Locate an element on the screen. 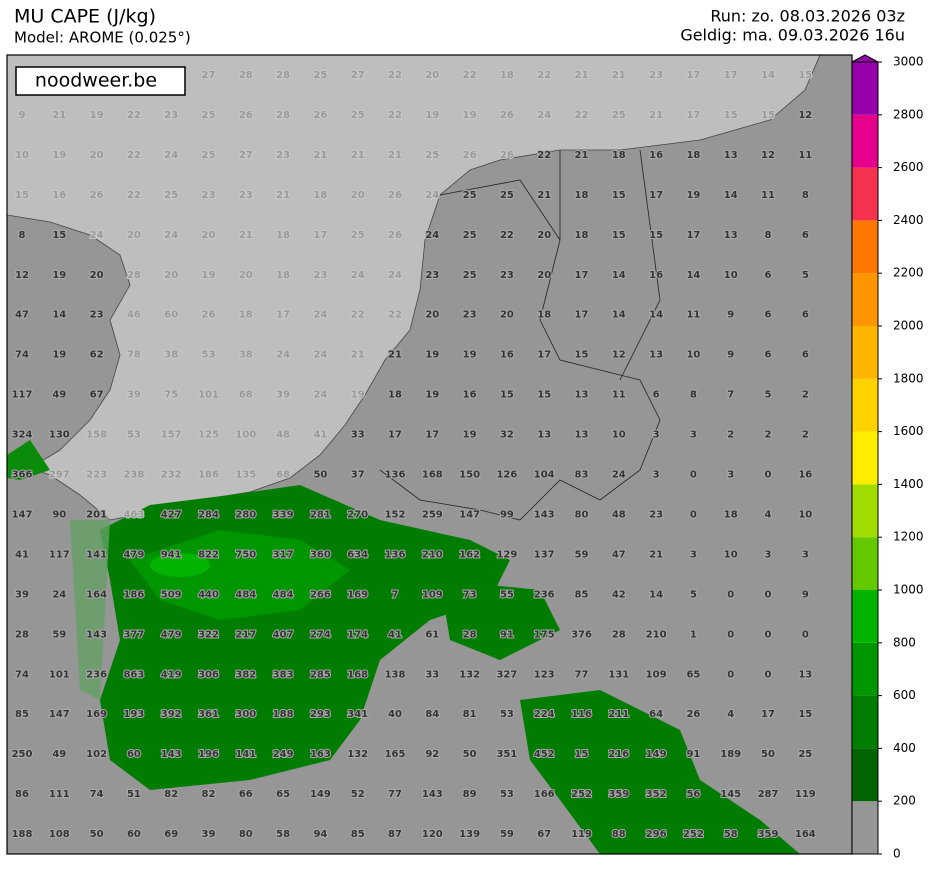 This screenshot has width=932, height=869. cape-value: 116 is located at coordinates (581, 714).